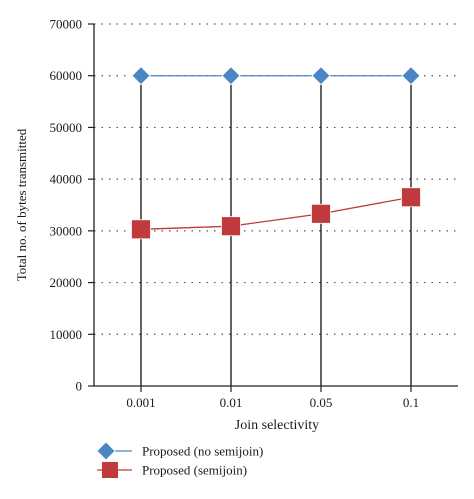  Describe the element at coordinates (231, 402) in the screenshot. I see `x-tick-label: 0.01` at that location.